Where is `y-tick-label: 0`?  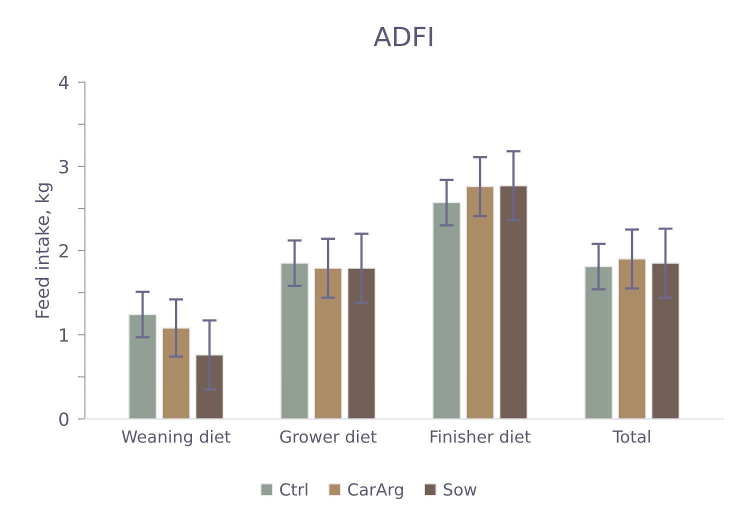
y-tick-label: 0 is located at coordinates (63, 419).